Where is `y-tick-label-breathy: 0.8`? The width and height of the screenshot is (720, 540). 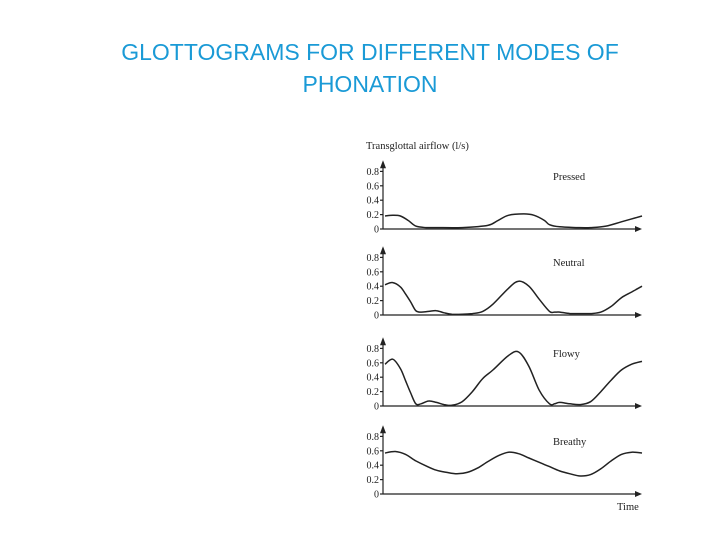
y-tick-label-breathy: 0.8 is located at coordinates (373, 437).